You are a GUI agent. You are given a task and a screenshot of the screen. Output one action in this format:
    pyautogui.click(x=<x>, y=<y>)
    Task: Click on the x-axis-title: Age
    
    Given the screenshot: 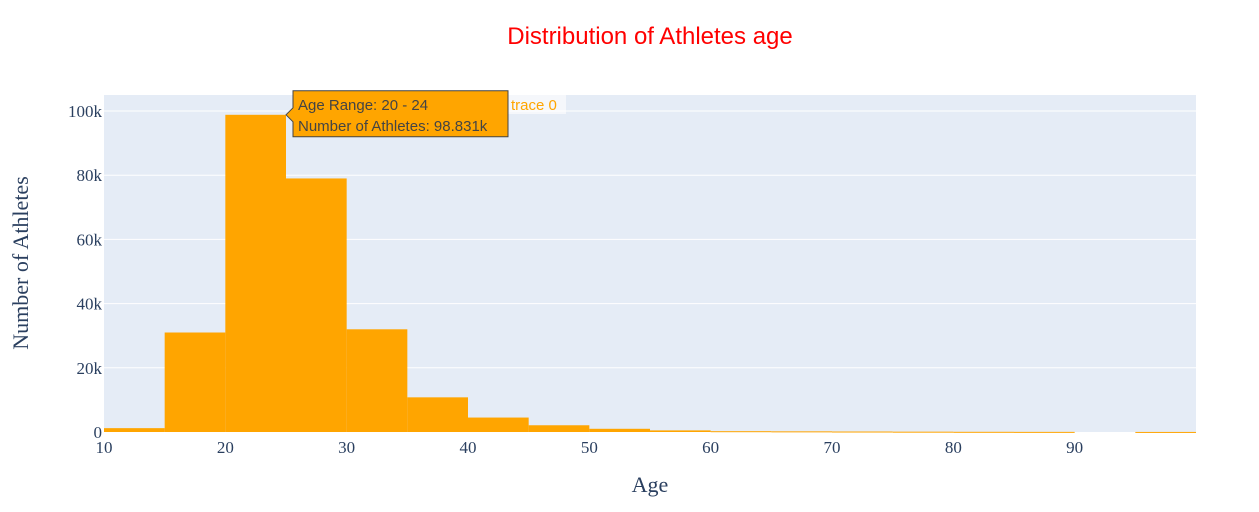 What is the action you would take?
    pyautogui.click(x=650, y=484)
    